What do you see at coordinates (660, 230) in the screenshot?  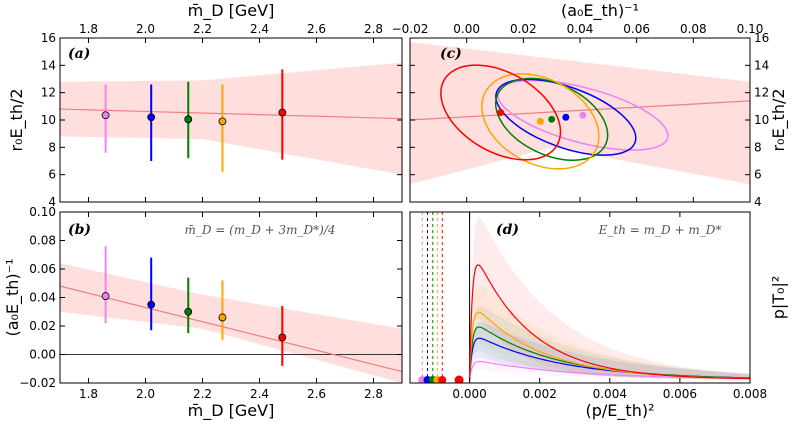 I see `panel-d-annotation: E_th = m_D + m_D*` at bounding box center [660, 230].